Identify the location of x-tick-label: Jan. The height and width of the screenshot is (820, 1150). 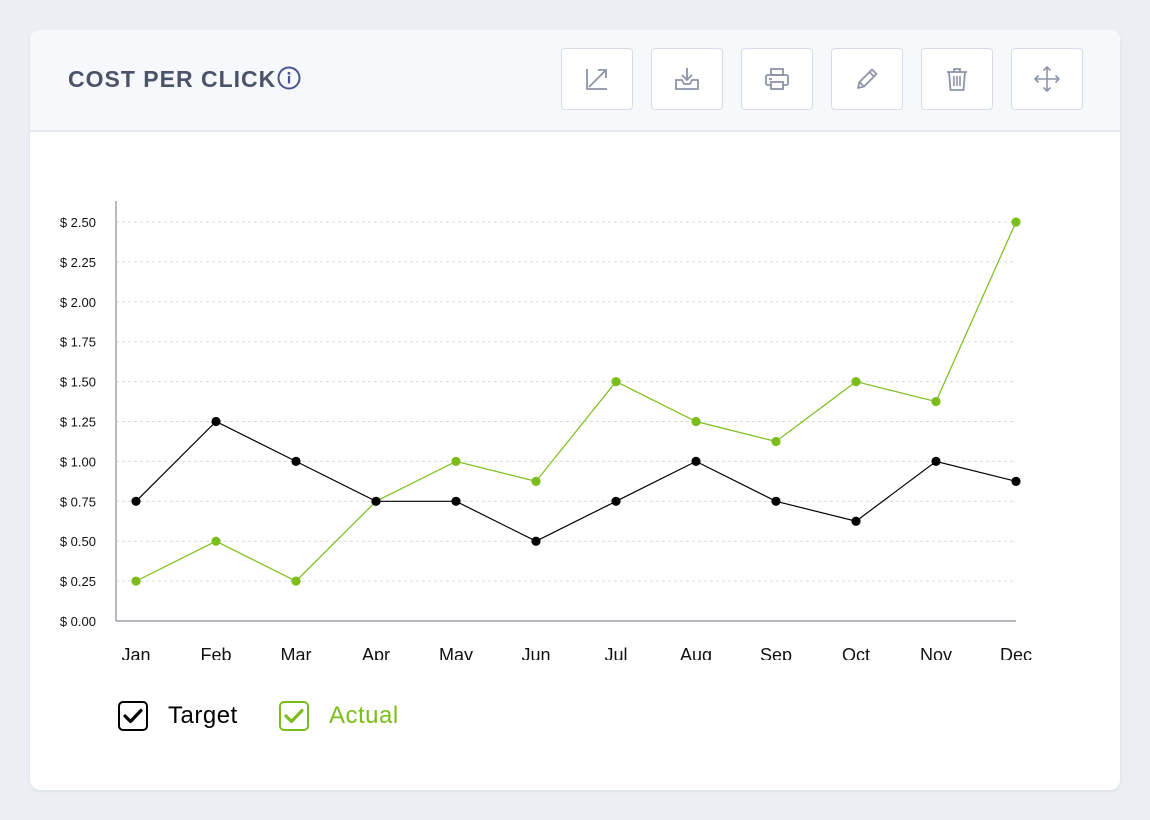
(135, 652).